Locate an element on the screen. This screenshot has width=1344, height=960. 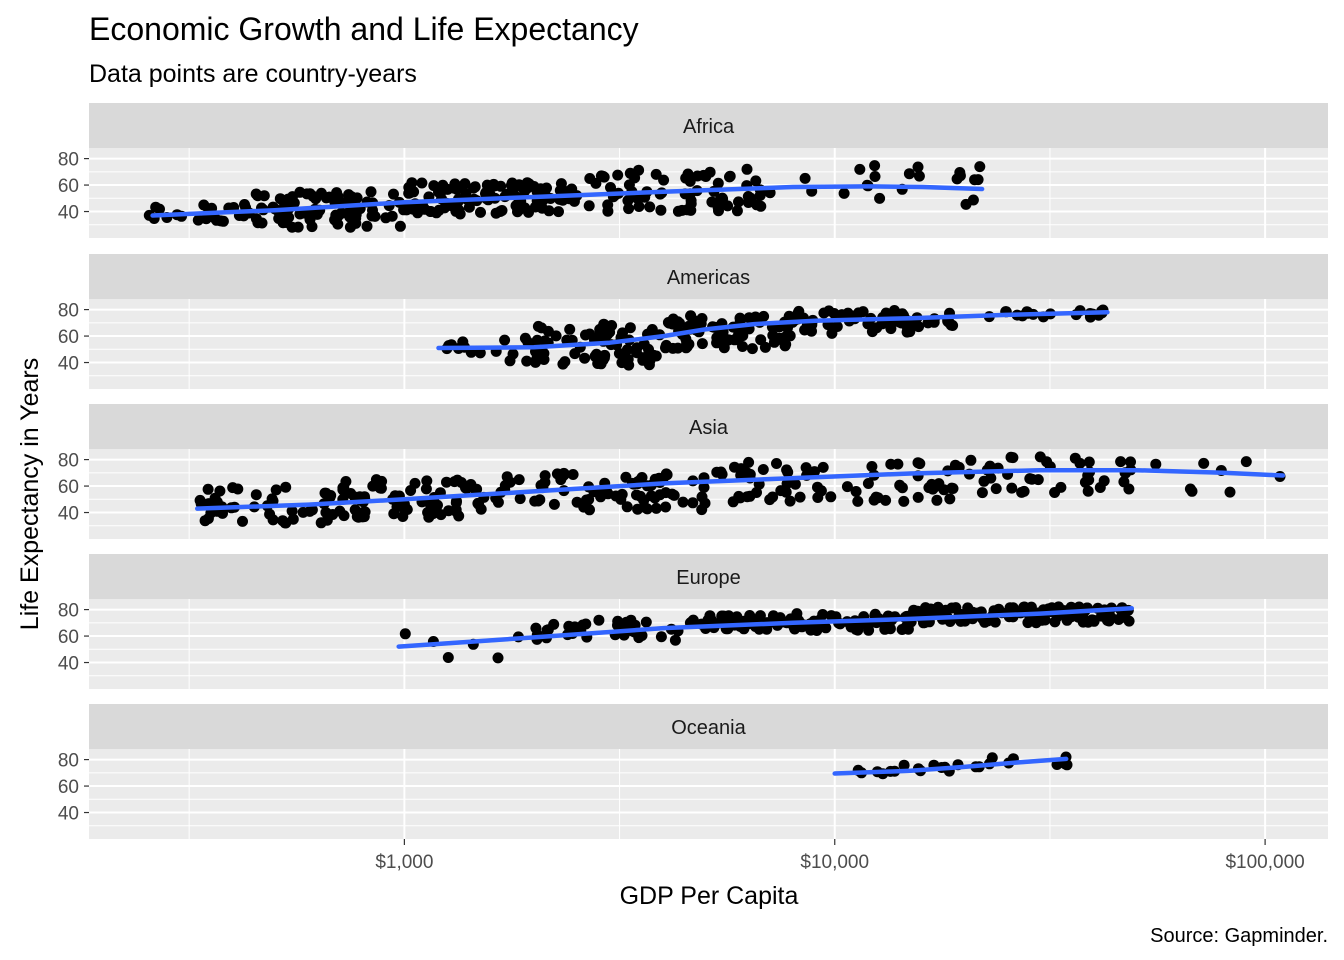
y-tick-label: 80 is located at coordinates (68, 311).